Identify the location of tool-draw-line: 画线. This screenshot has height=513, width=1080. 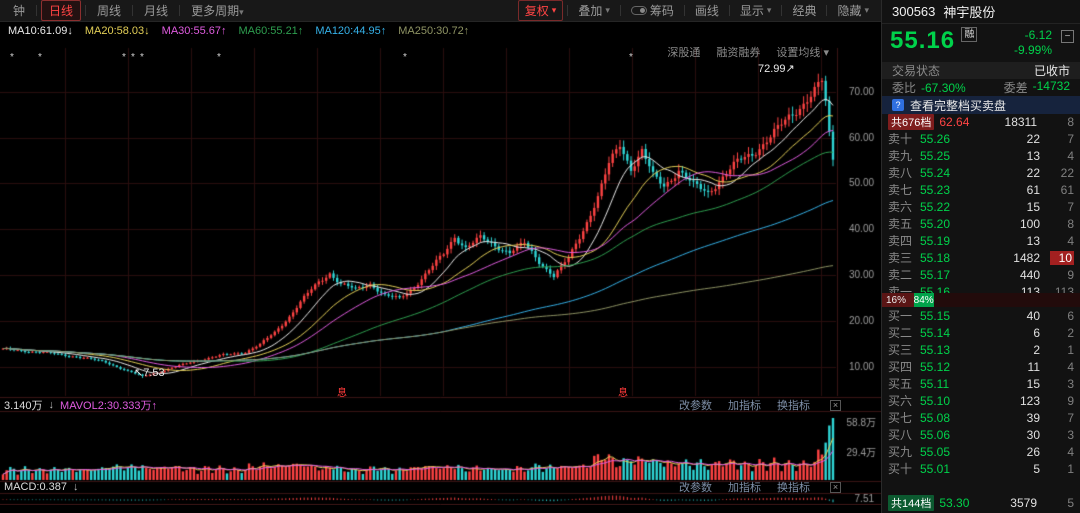
(707, 10).